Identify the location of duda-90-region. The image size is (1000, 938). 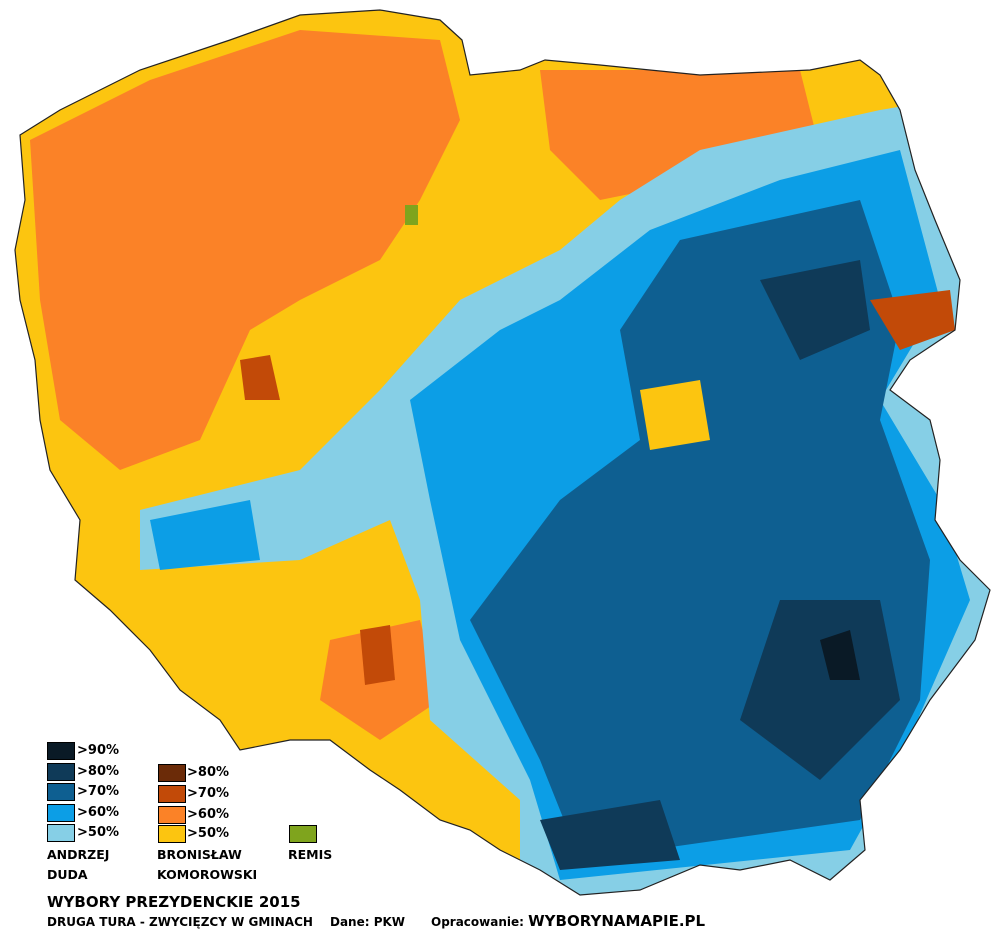
(840, 655).